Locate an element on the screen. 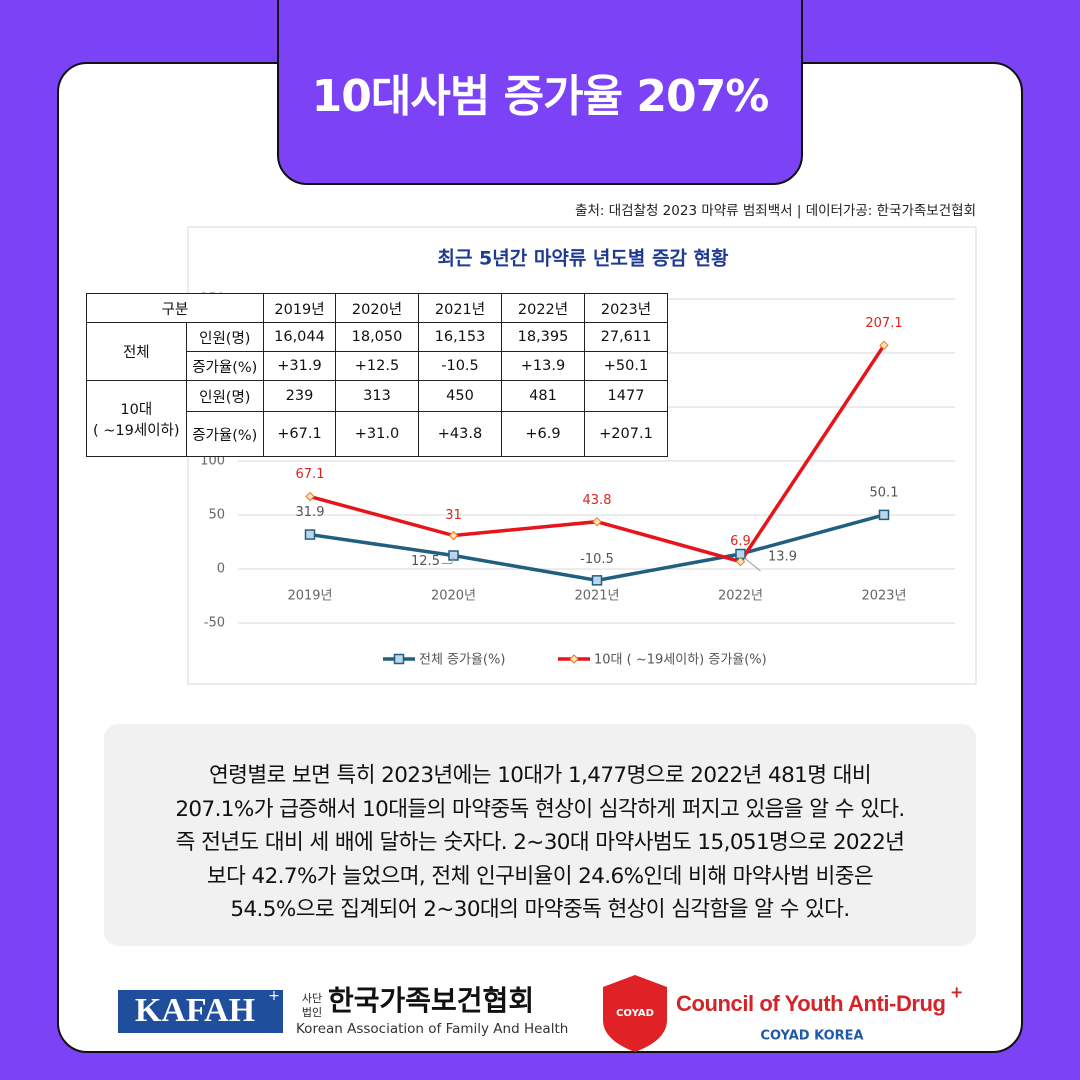 The image size is (1080, 1080). header-tab is located at coordinates (540, 92).